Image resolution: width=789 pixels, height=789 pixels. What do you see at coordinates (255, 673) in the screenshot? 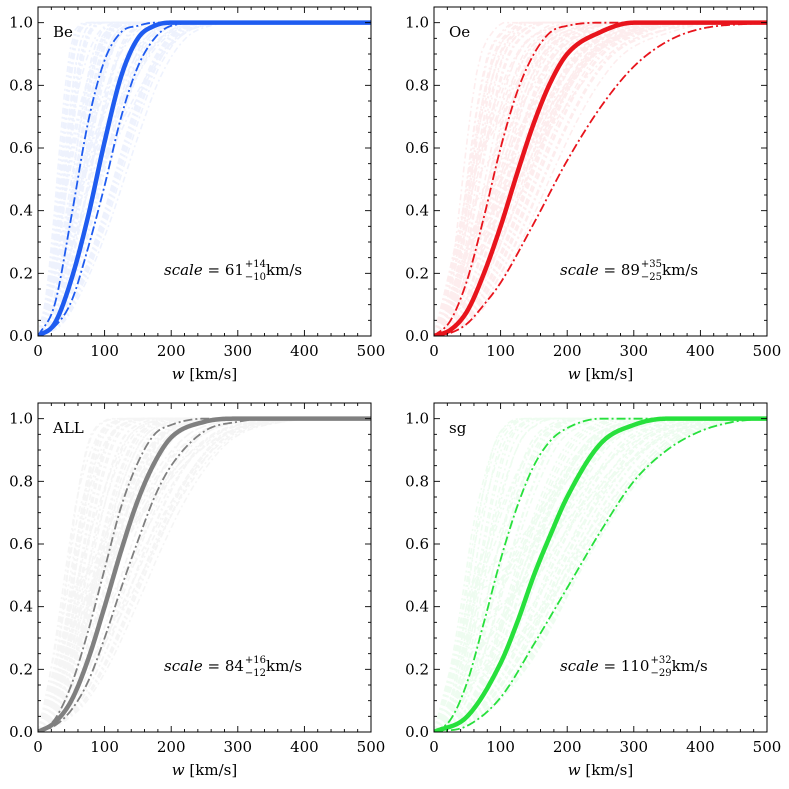
I see `scale-lower-error: −12` at bounding box center [255, 673].